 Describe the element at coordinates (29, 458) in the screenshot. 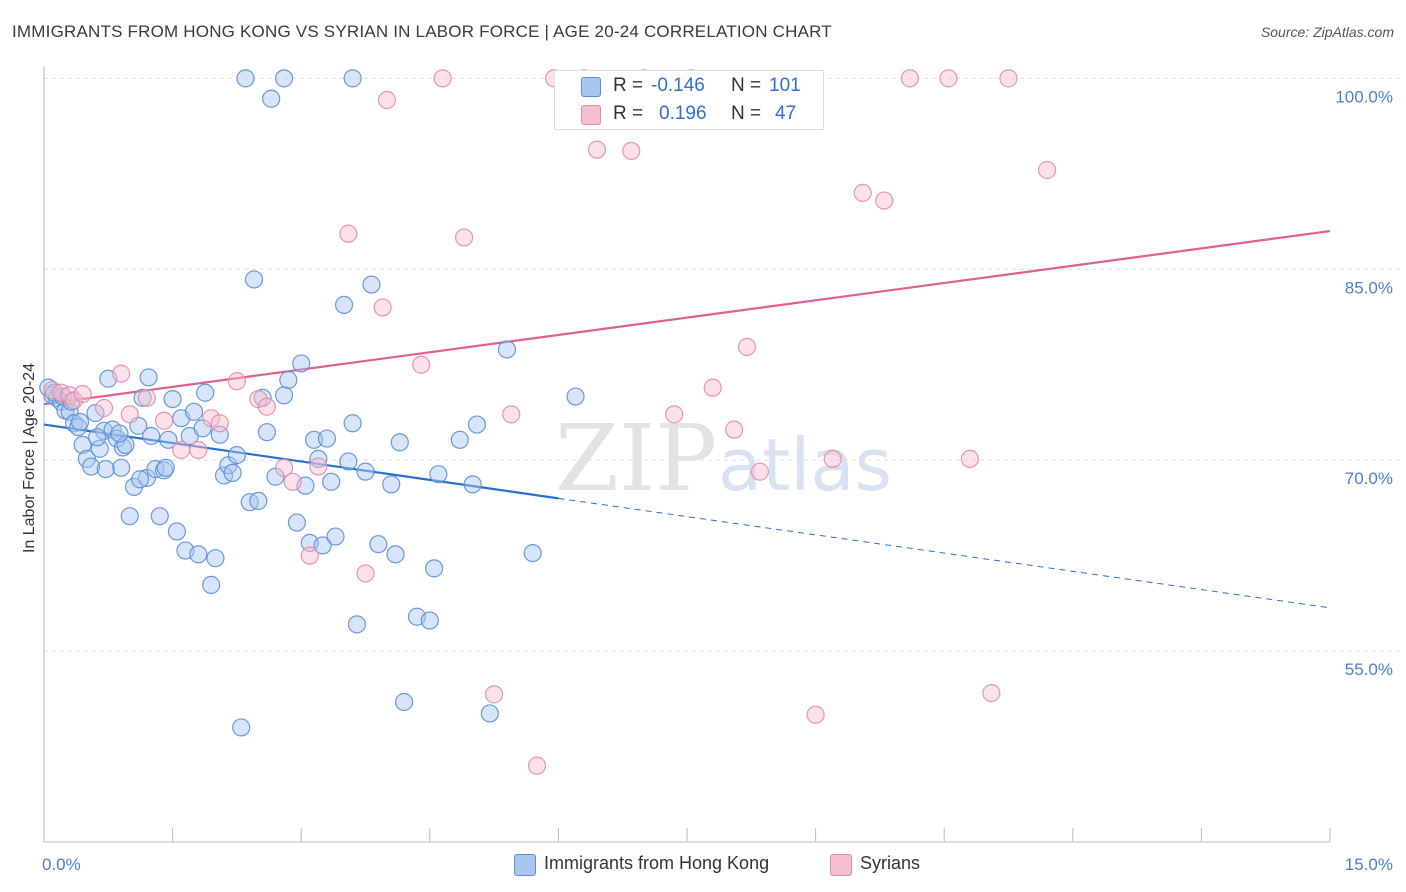

I see `y-axis-label: In Labor Force | Age 20-24` at that location.